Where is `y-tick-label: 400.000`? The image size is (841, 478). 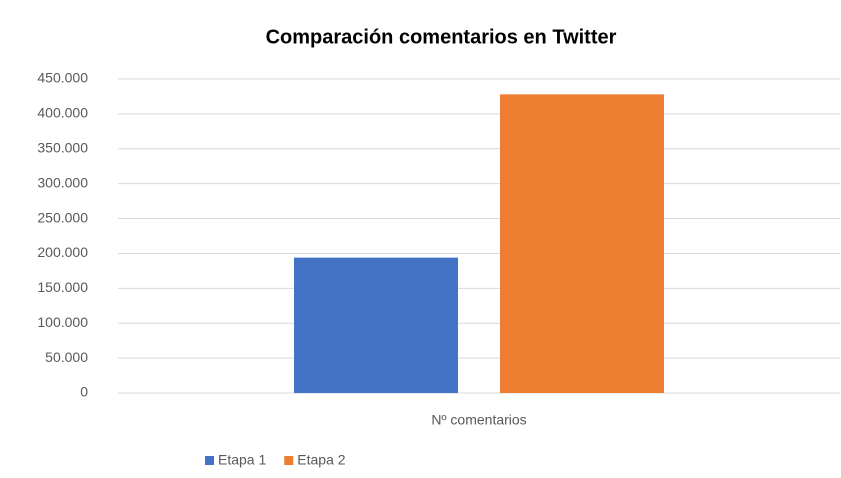 y-tick-label: 400.000 is located at coordinates (62, 113).